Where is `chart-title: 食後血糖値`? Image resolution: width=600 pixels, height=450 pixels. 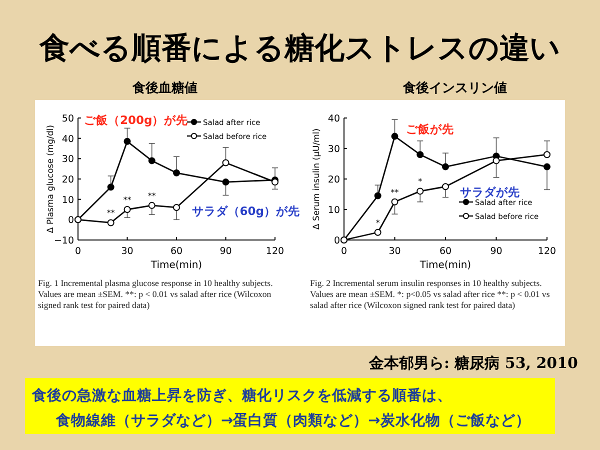
chart-title: 食後血糖値 is located at coordinates (165, 88).